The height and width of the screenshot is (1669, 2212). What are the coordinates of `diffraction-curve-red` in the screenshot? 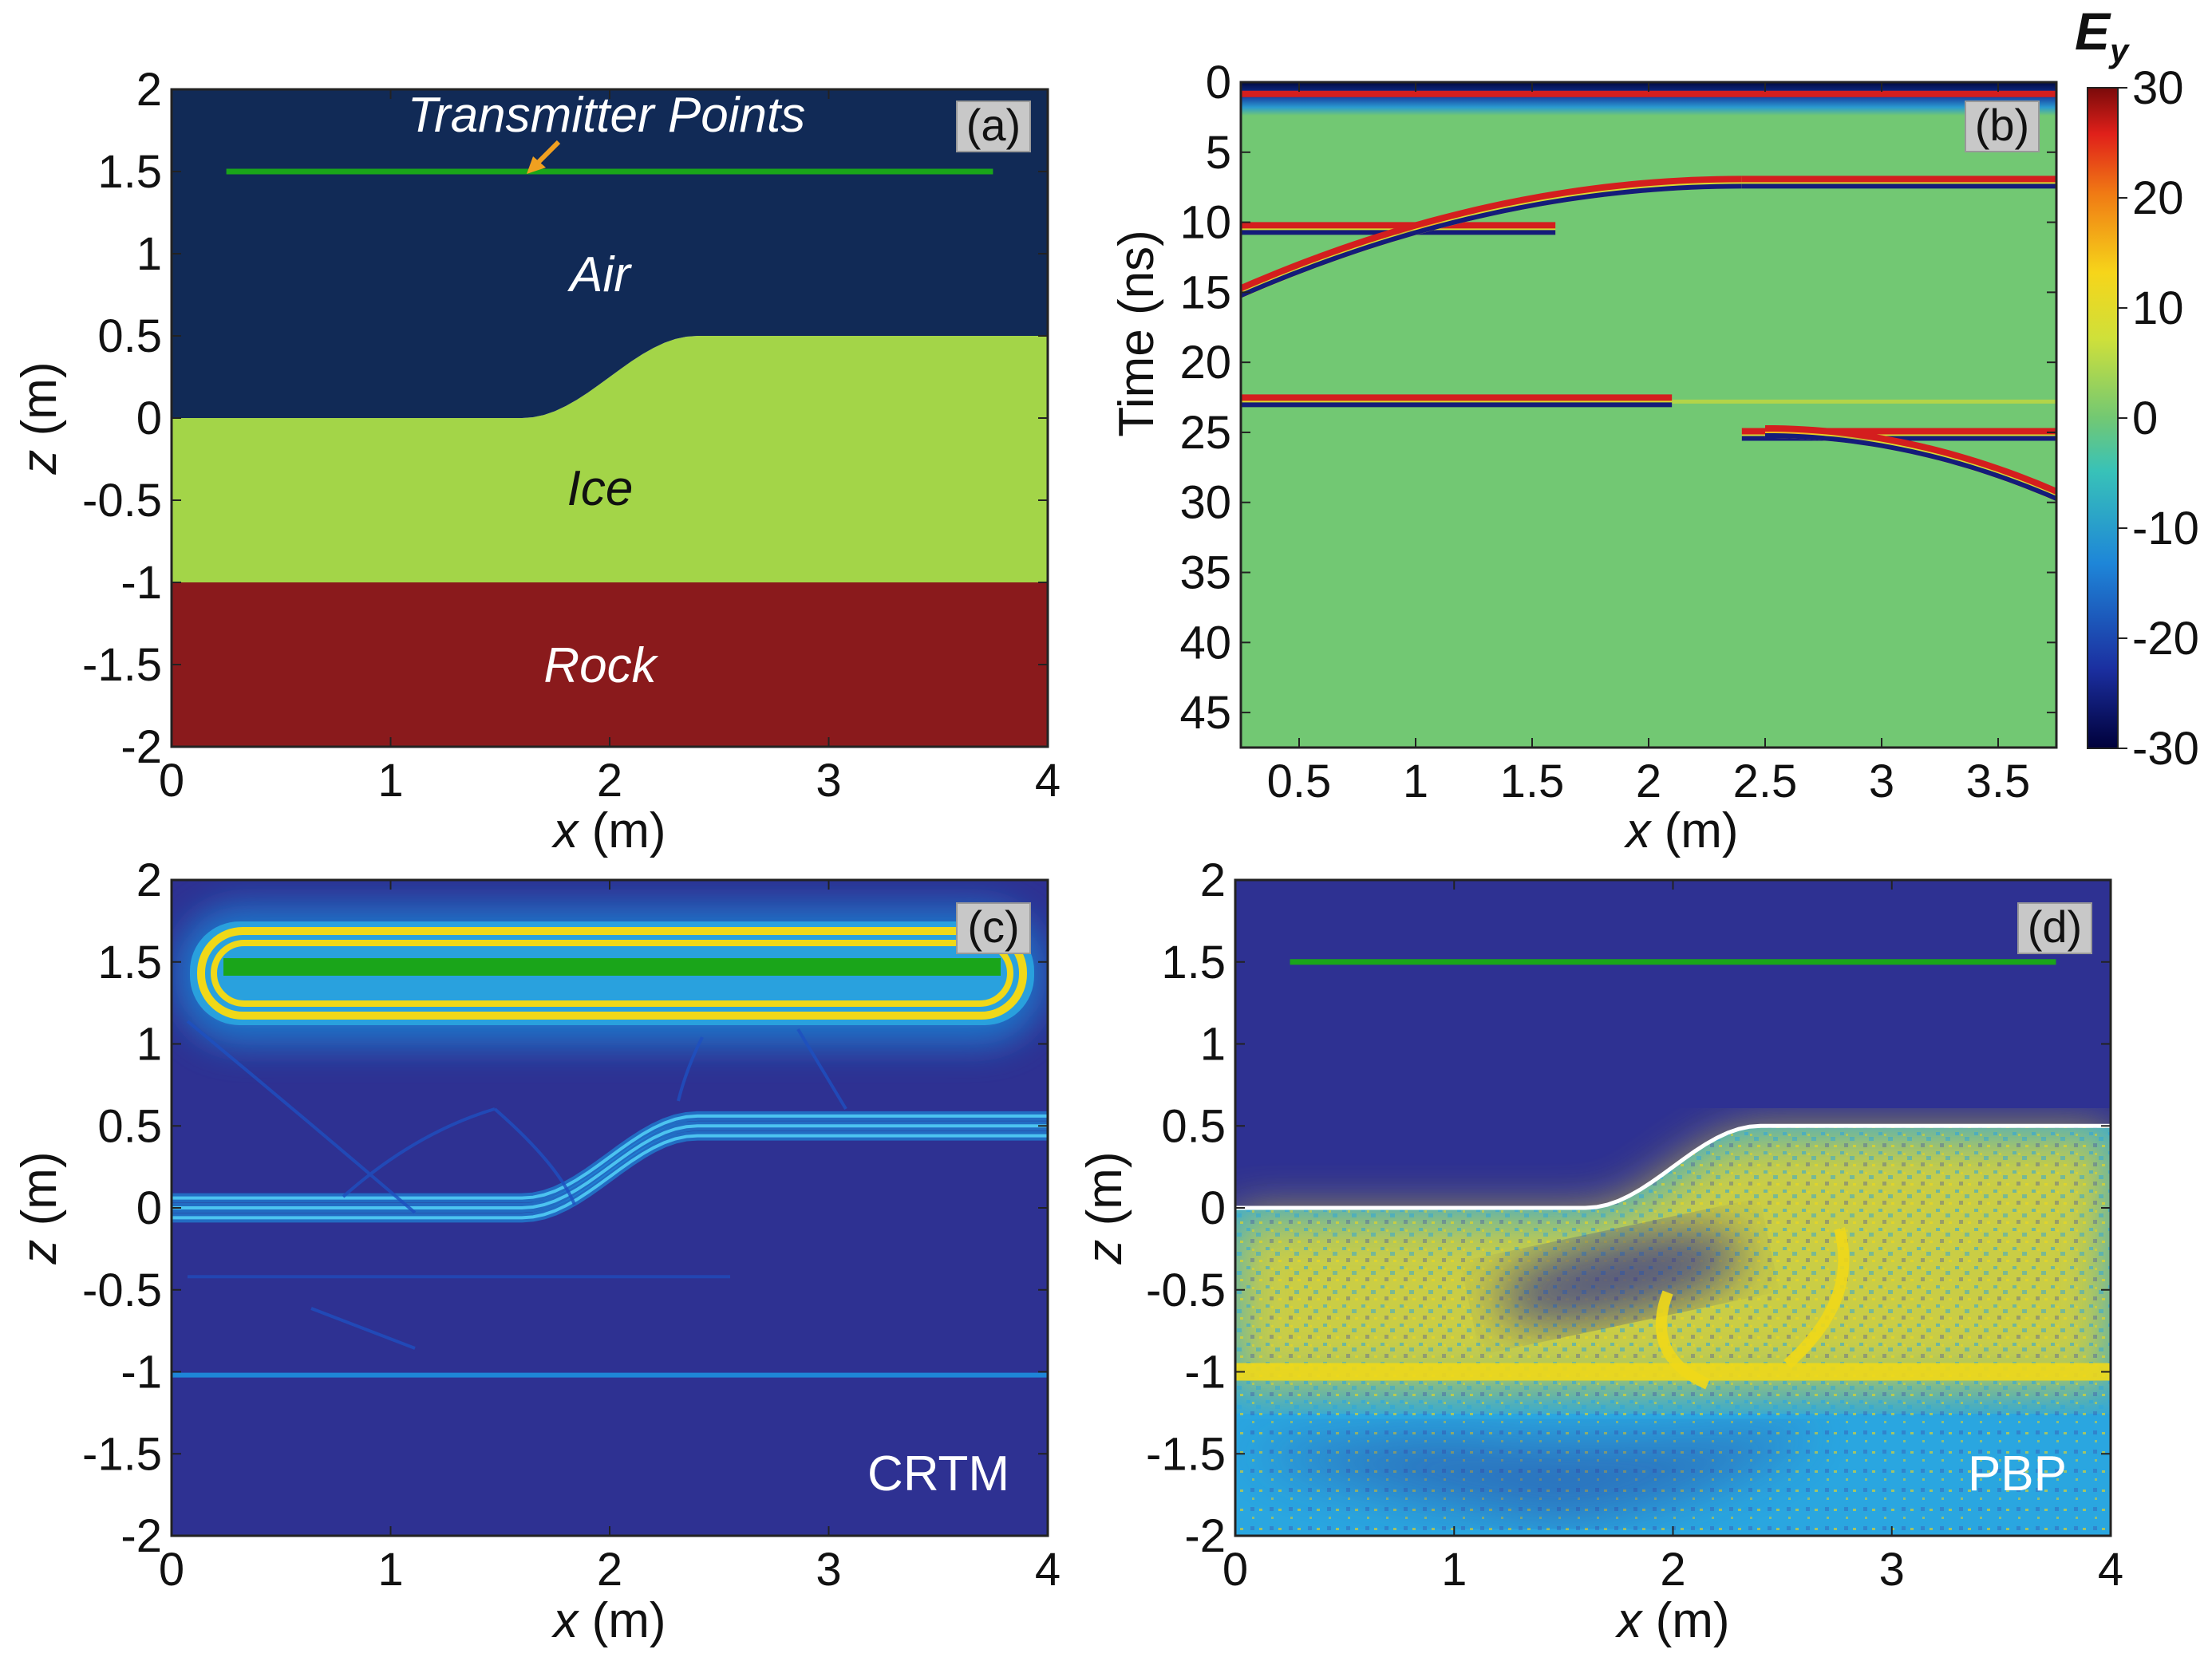 It's located at (1491, 234).